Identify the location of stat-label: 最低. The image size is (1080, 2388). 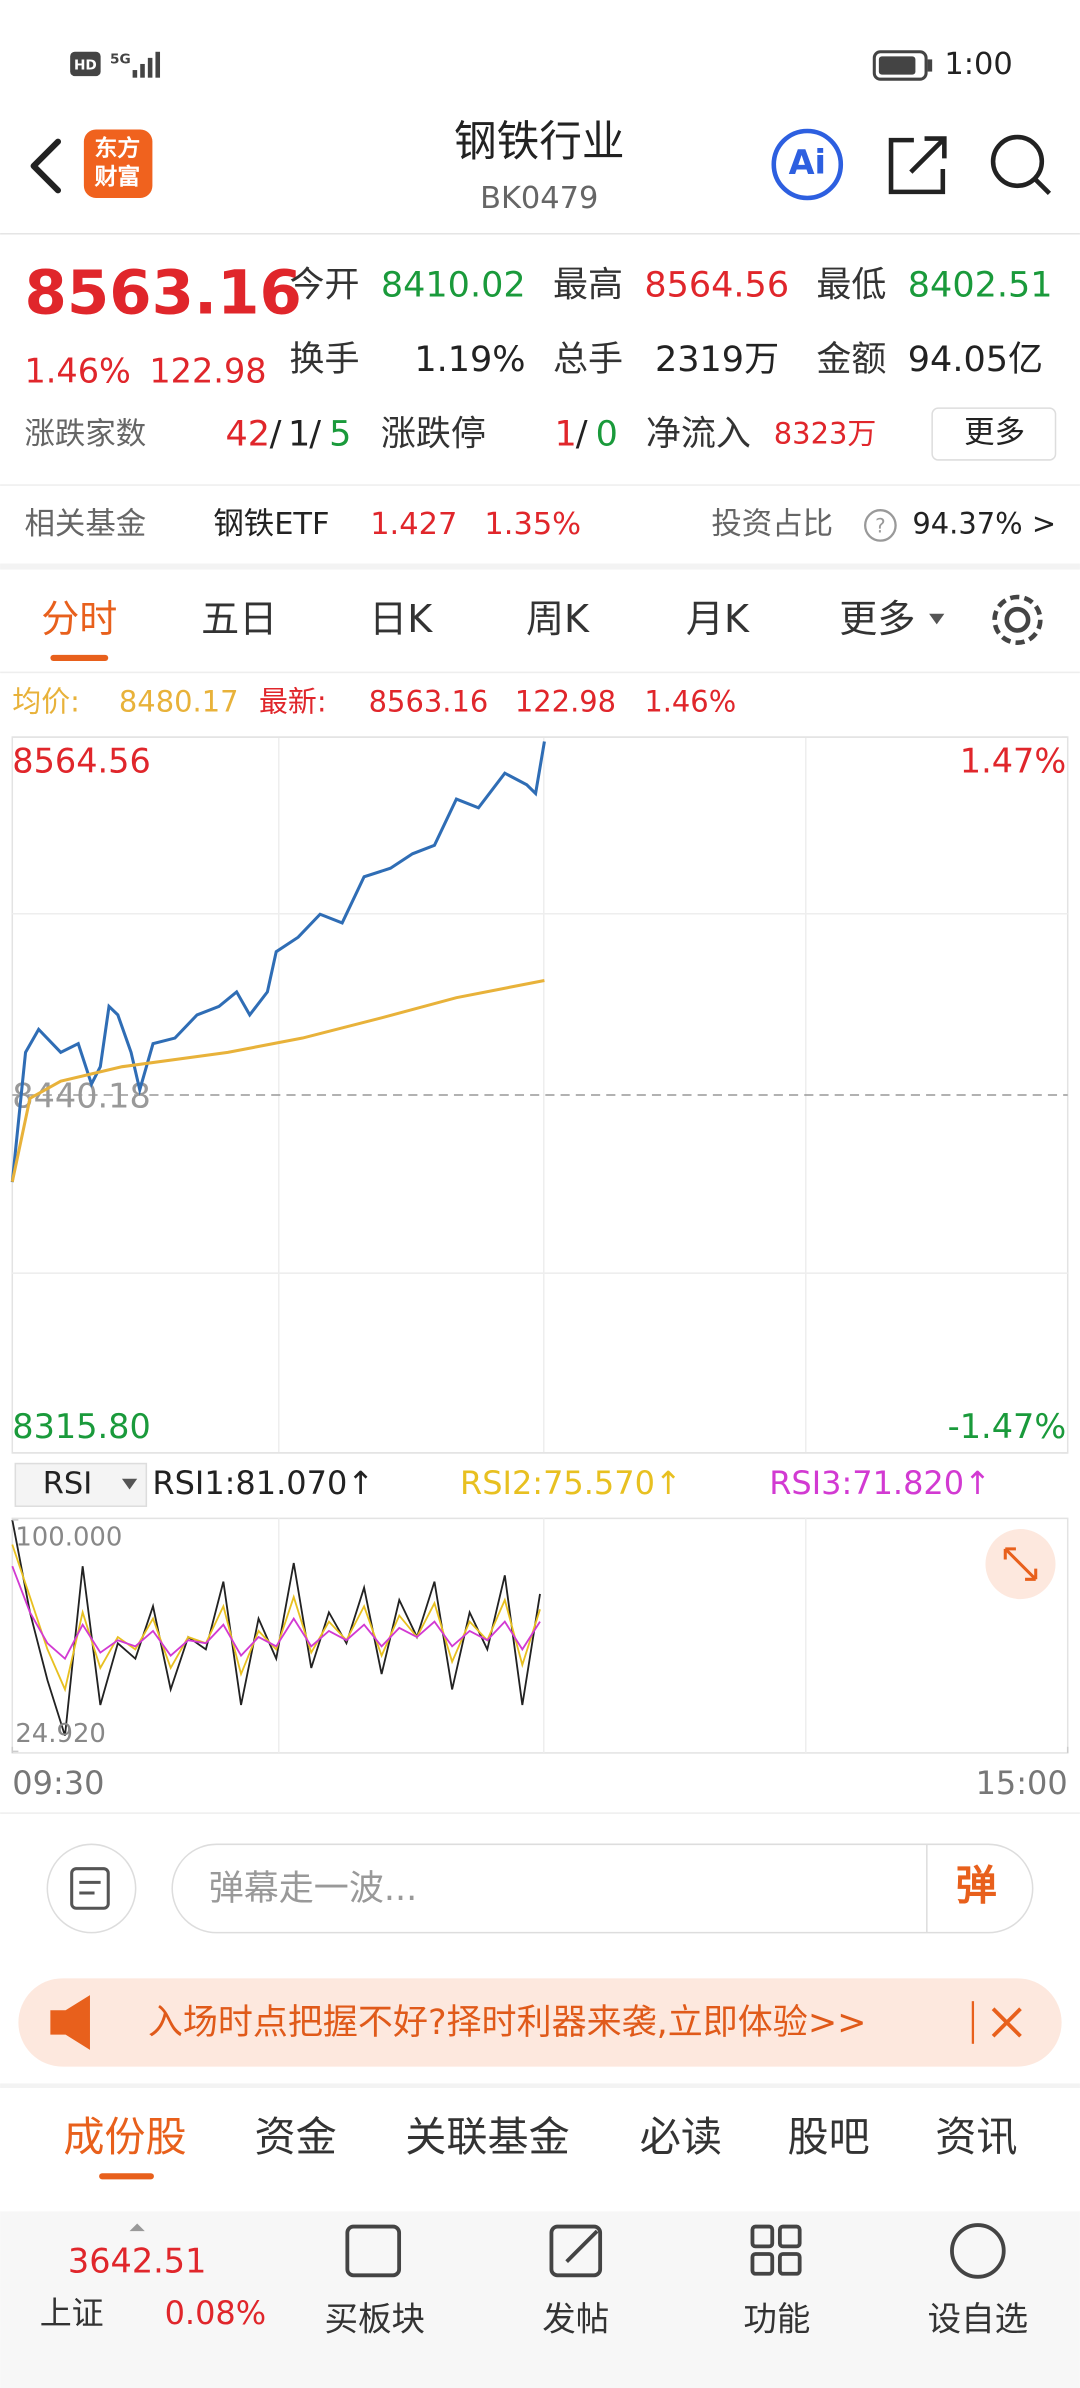
(851, 284).